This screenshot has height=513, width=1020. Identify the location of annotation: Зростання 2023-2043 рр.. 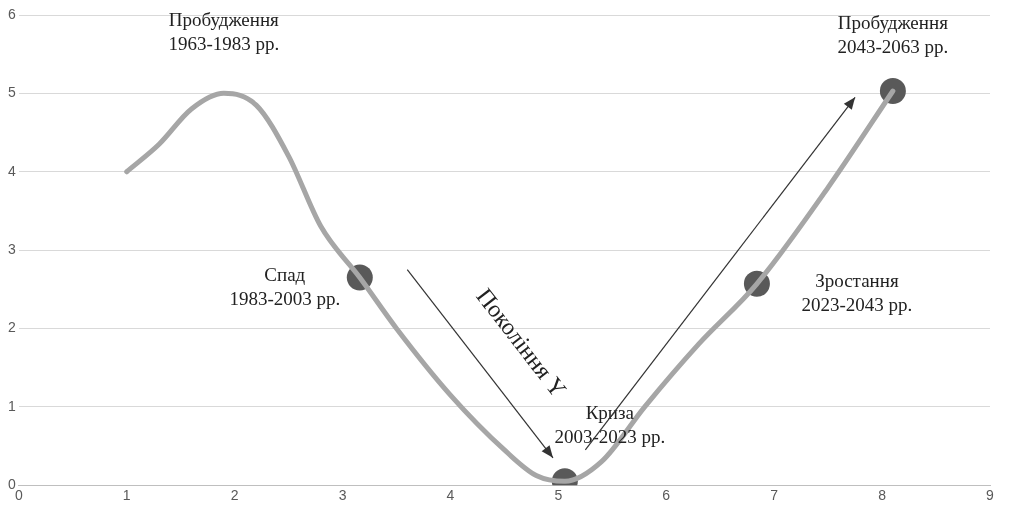
(857, 292).